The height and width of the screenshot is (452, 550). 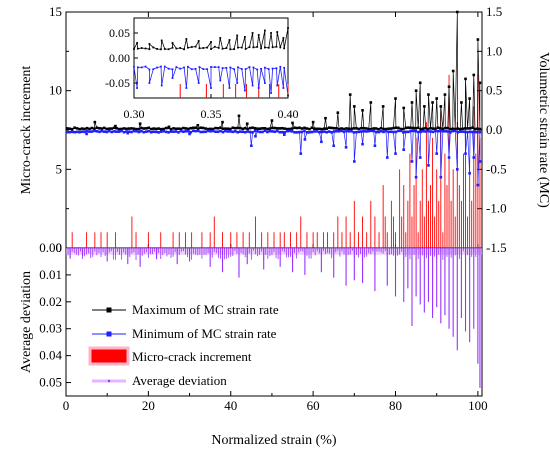 I want to click on top-left-tick-label: 15, so click(x=55, y=11).